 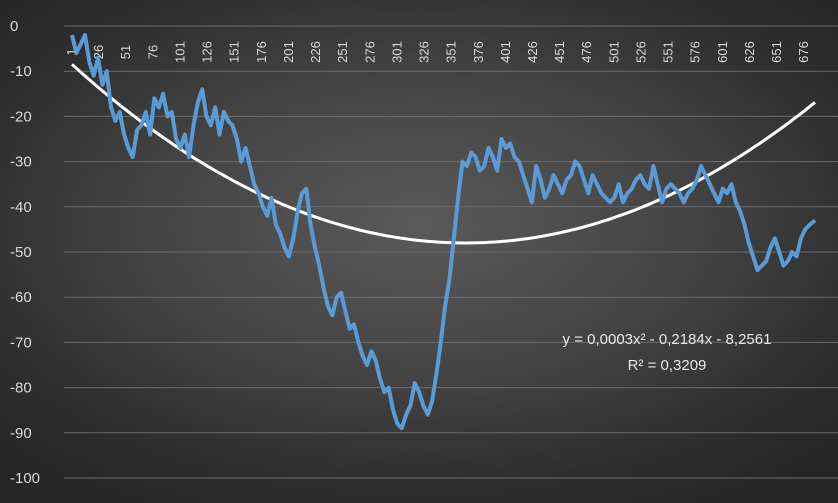 What do you see at coordinates (14, 26) in the screenshot?
I see `y-tick-label: 0` at bounding box center [14, 26].